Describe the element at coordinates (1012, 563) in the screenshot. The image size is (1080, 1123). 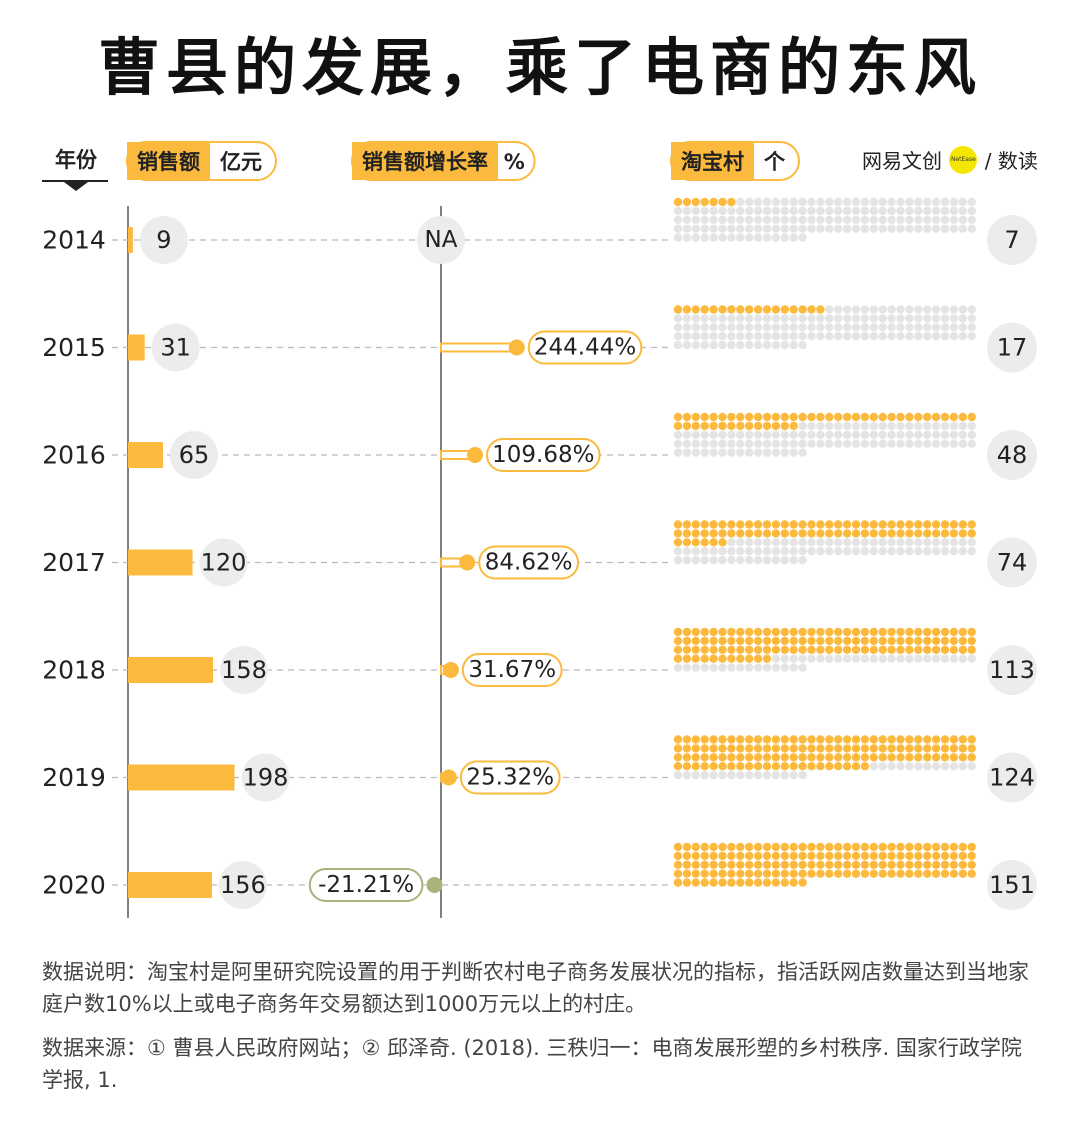
I see `village-count-label: 74` at that location.